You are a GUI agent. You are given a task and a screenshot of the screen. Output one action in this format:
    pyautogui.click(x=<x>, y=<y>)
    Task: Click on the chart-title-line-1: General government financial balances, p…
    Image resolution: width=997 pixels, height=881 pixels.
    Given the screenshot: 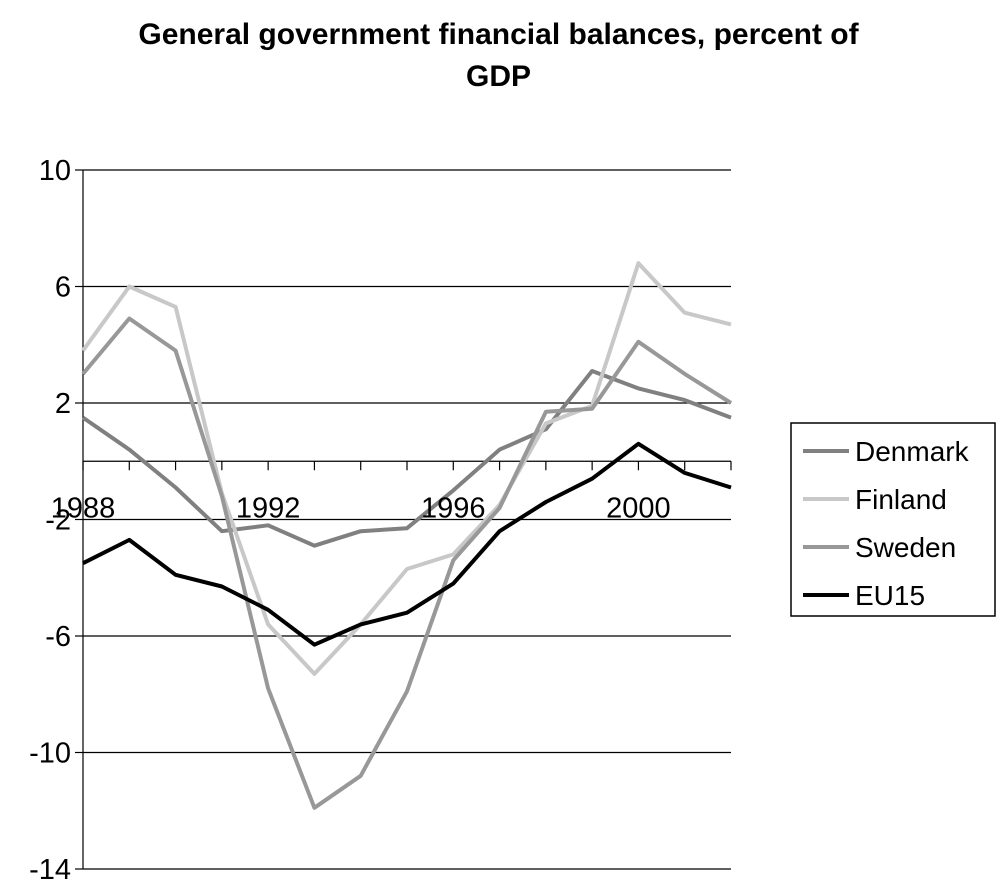 What is the action you would take?
    pyautogui.click(x=498, y=34)
    